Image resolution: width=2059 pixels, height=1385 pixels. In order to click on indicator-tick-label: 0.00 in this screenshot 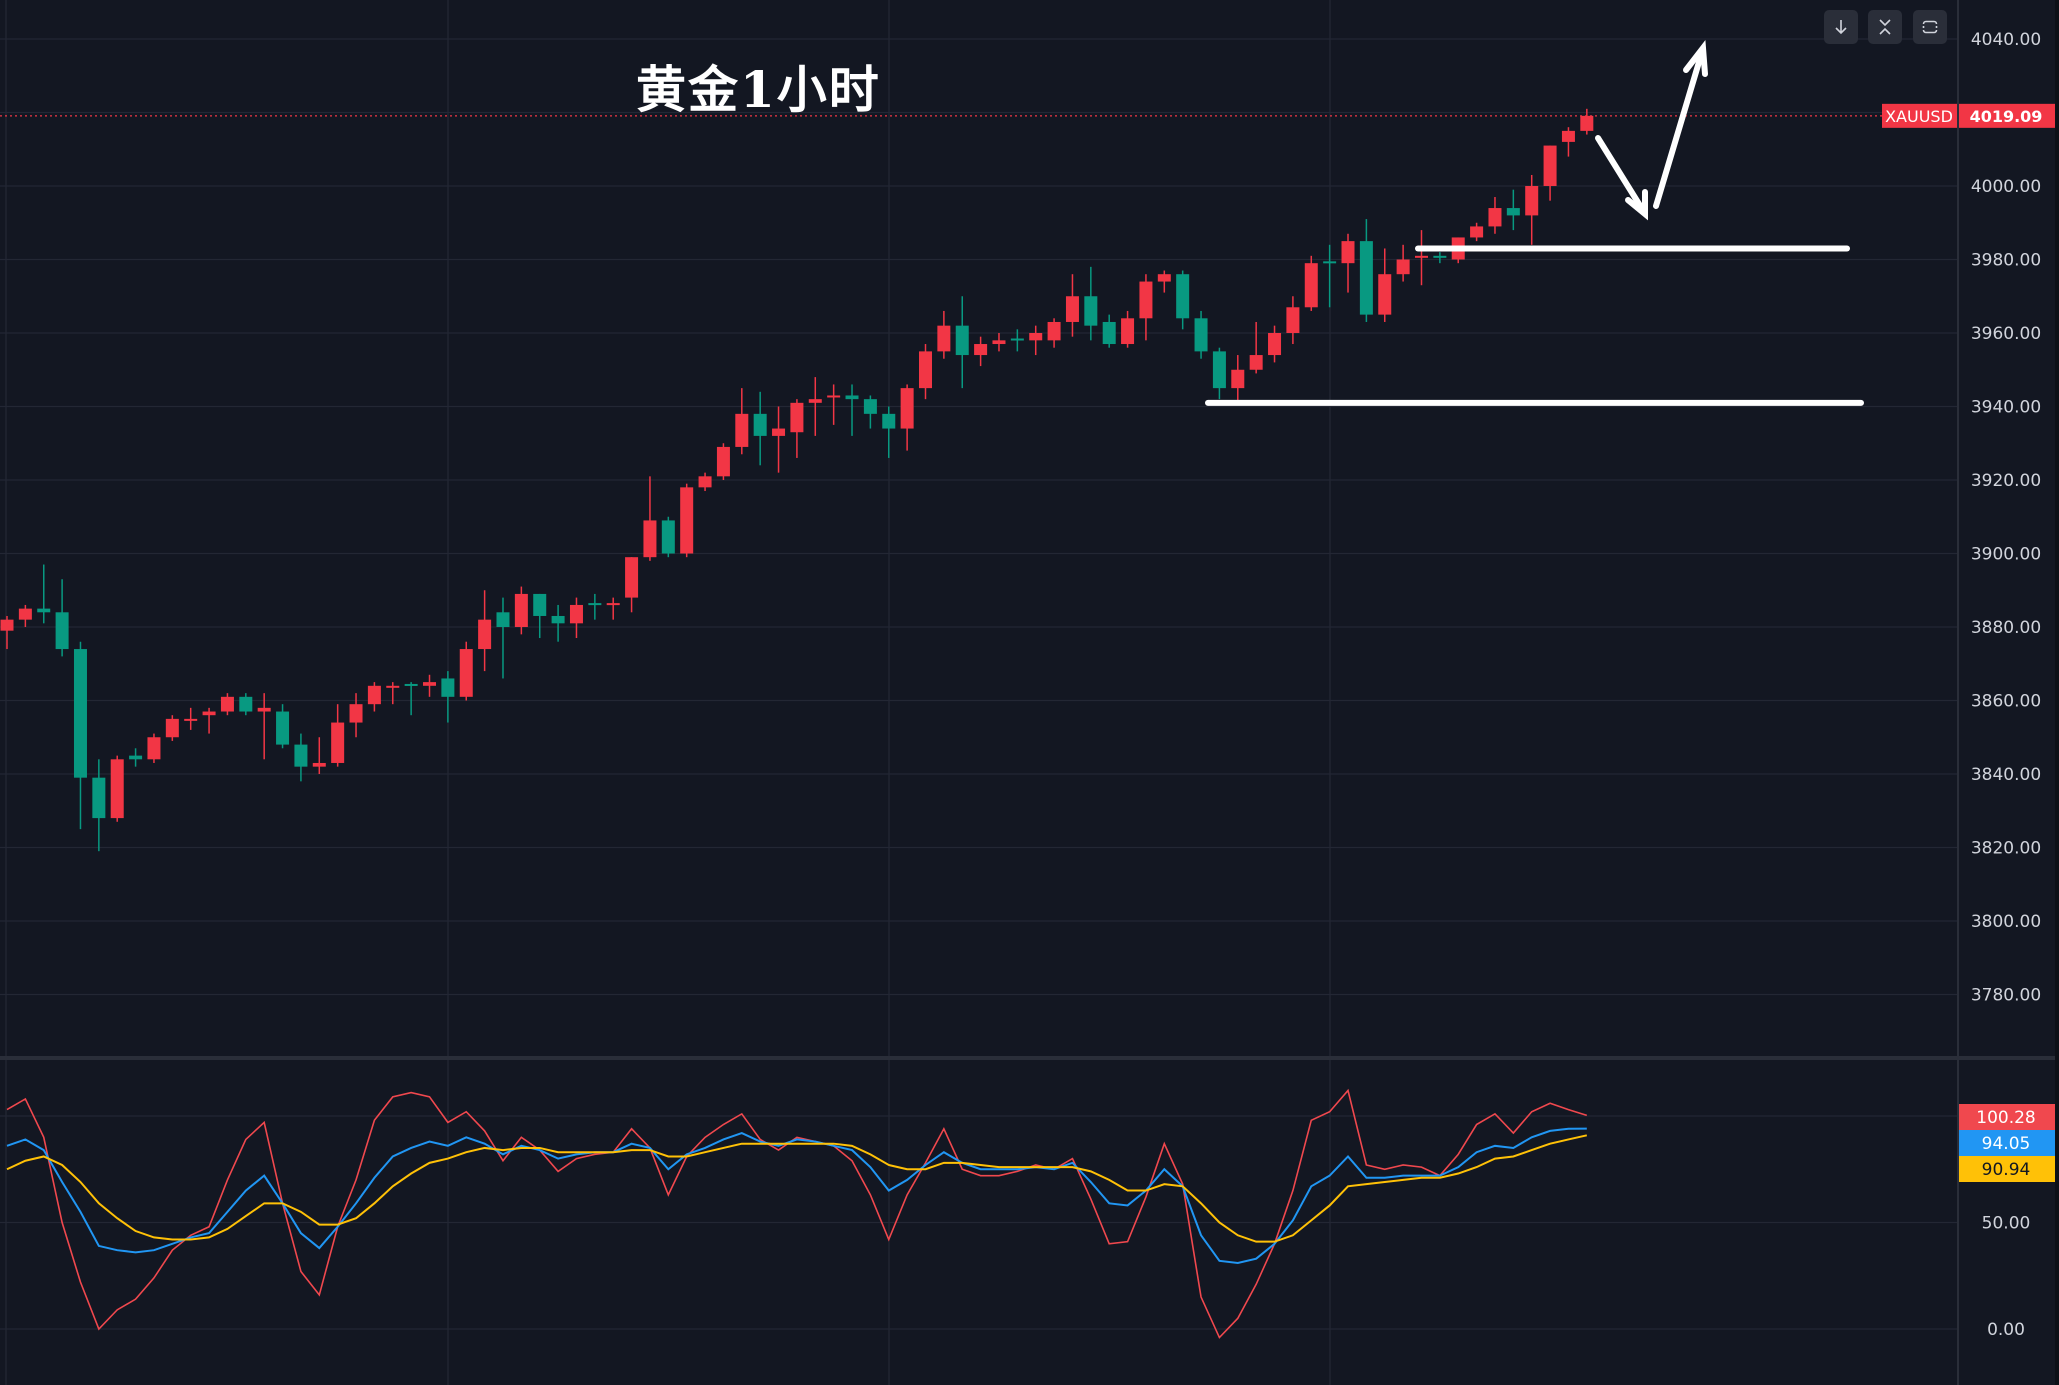, I will do `click(2006, 1330)`.